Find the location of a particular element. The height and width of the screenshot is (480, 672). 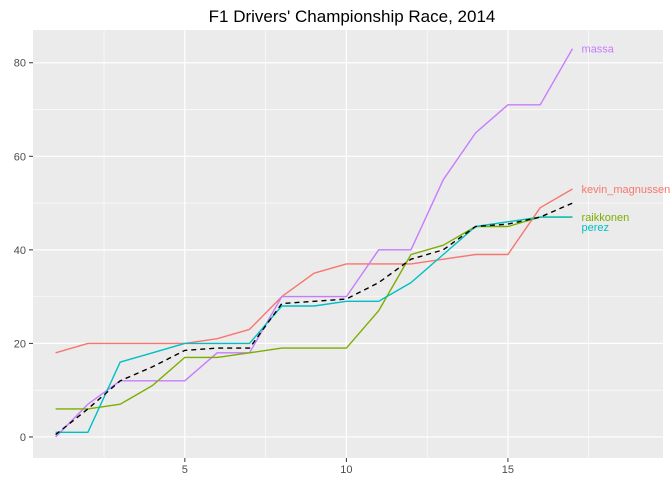

y-tick-label: 0 is located at coordinates (23, 438).